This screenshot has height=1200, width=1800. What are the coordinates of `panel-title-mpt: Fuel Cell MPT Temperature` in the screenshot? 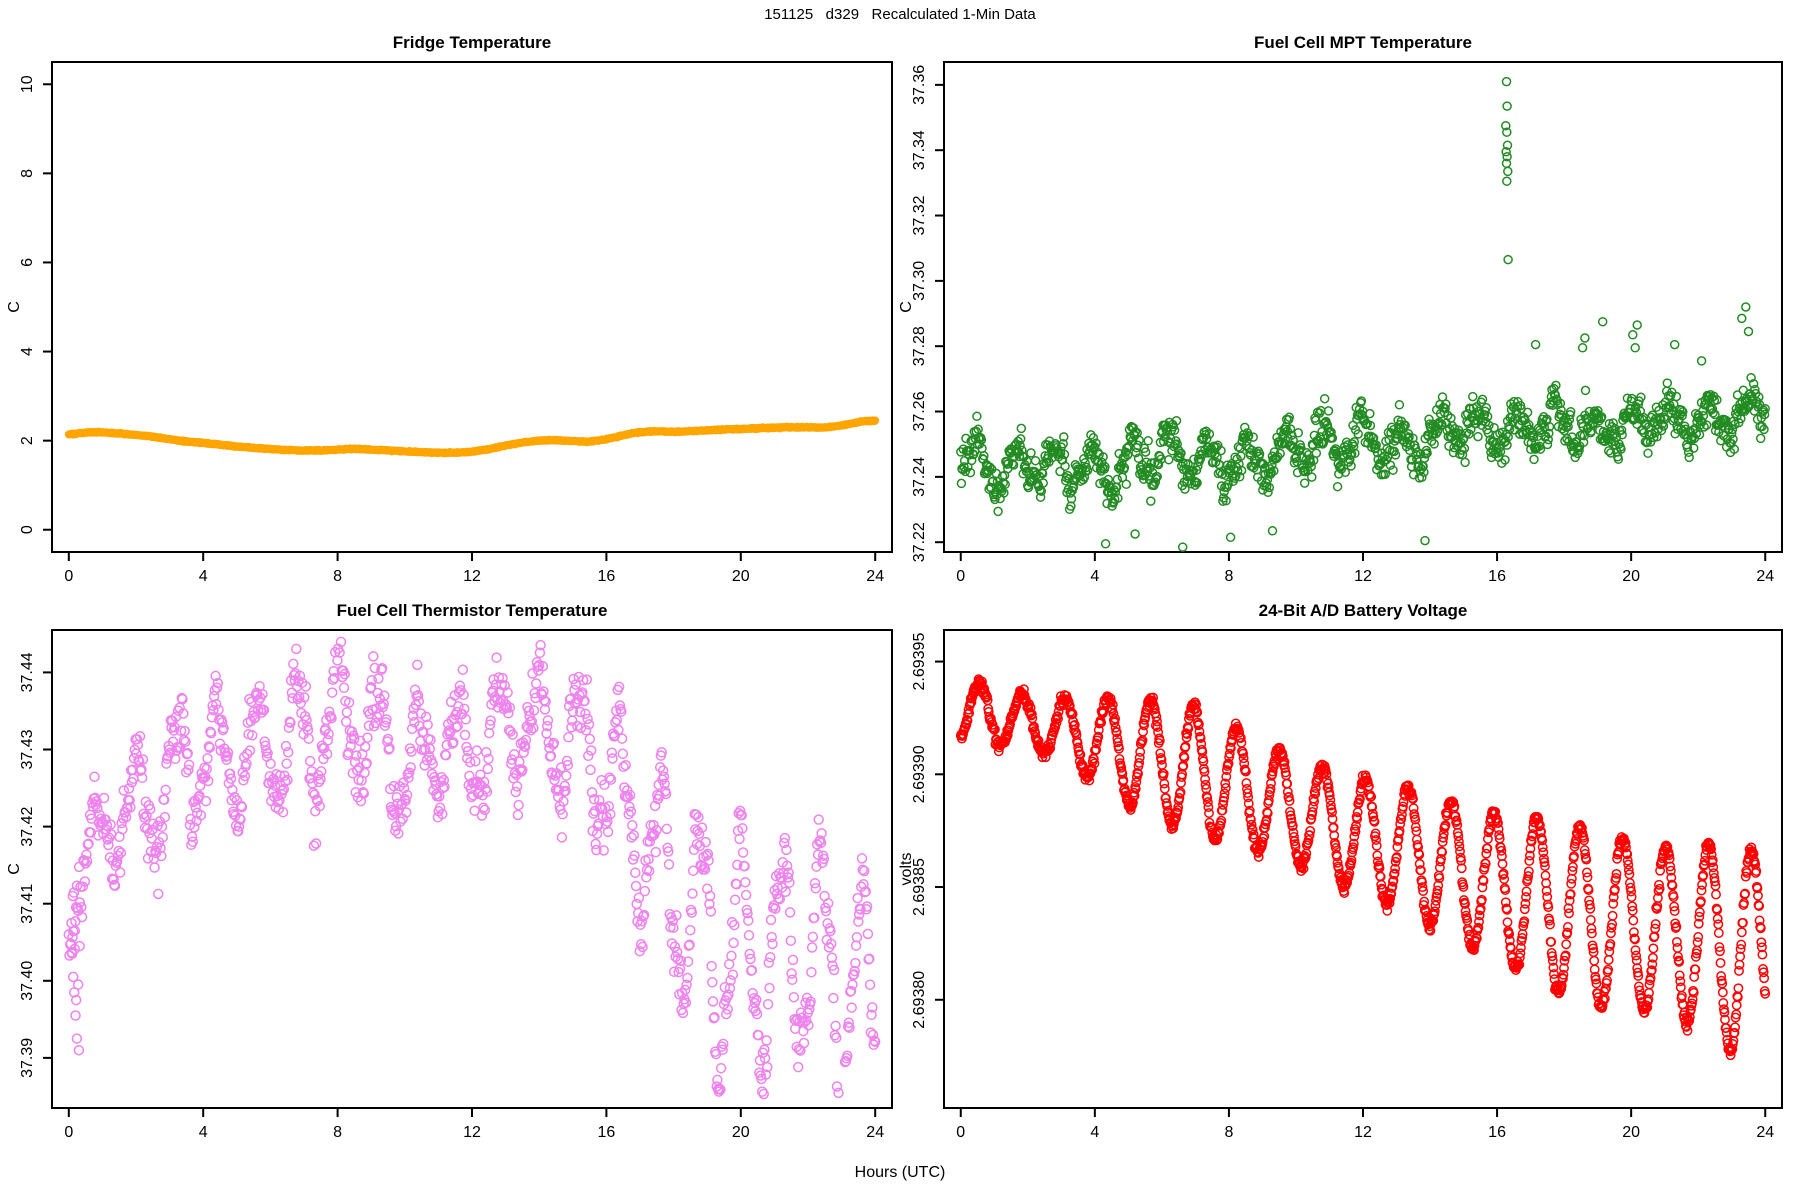 It's located at (1363, 42).